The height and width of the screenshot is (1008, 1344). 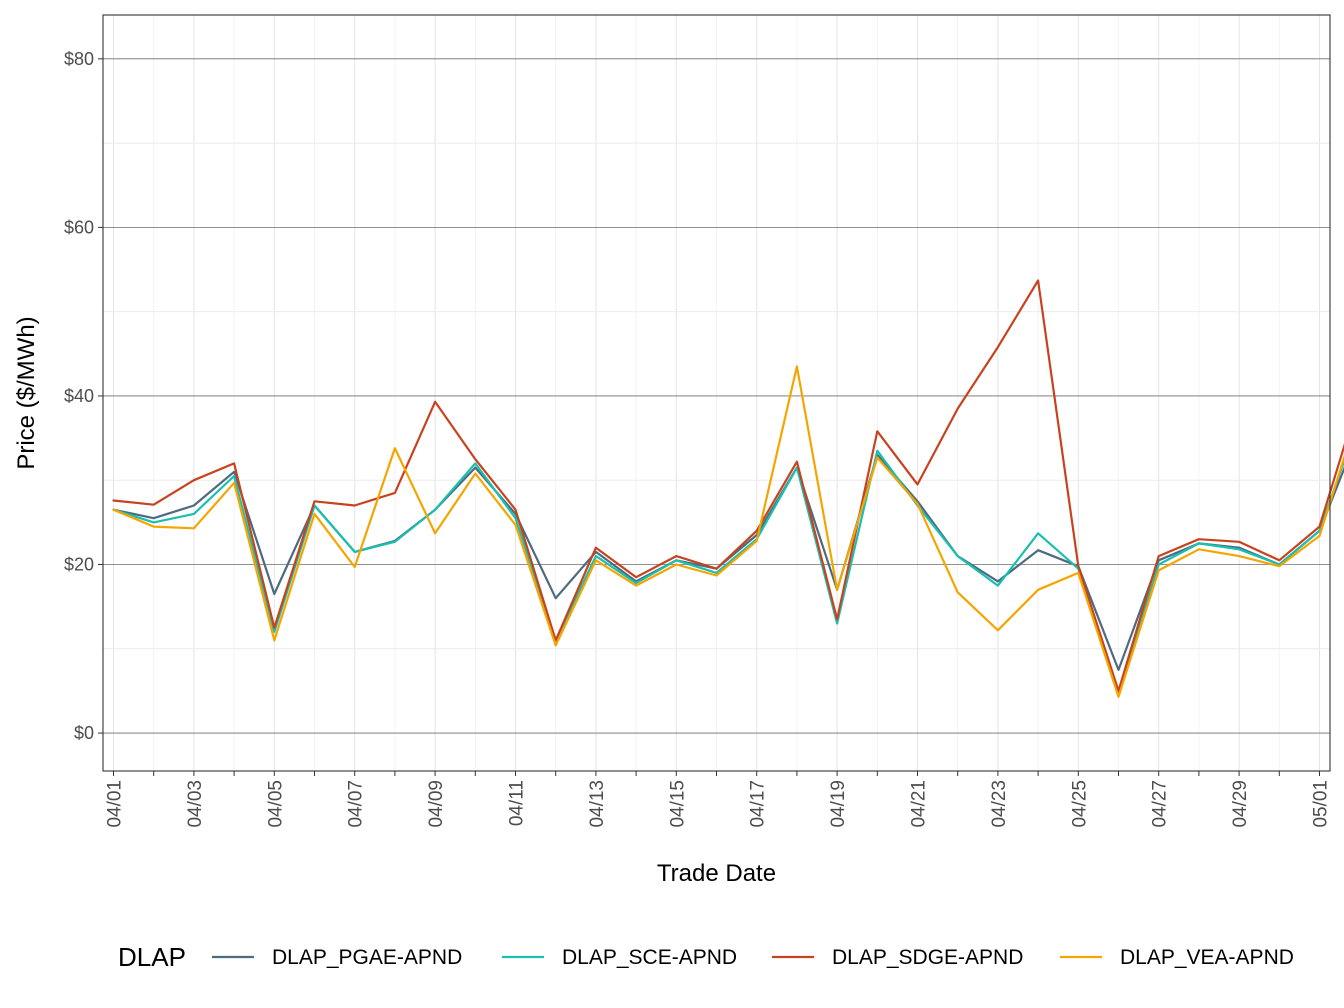 What do you see at coordinates (716, 873) in the screenshot?
I see `x-axis-title: Trade Date` at bounding box center [716, 873].